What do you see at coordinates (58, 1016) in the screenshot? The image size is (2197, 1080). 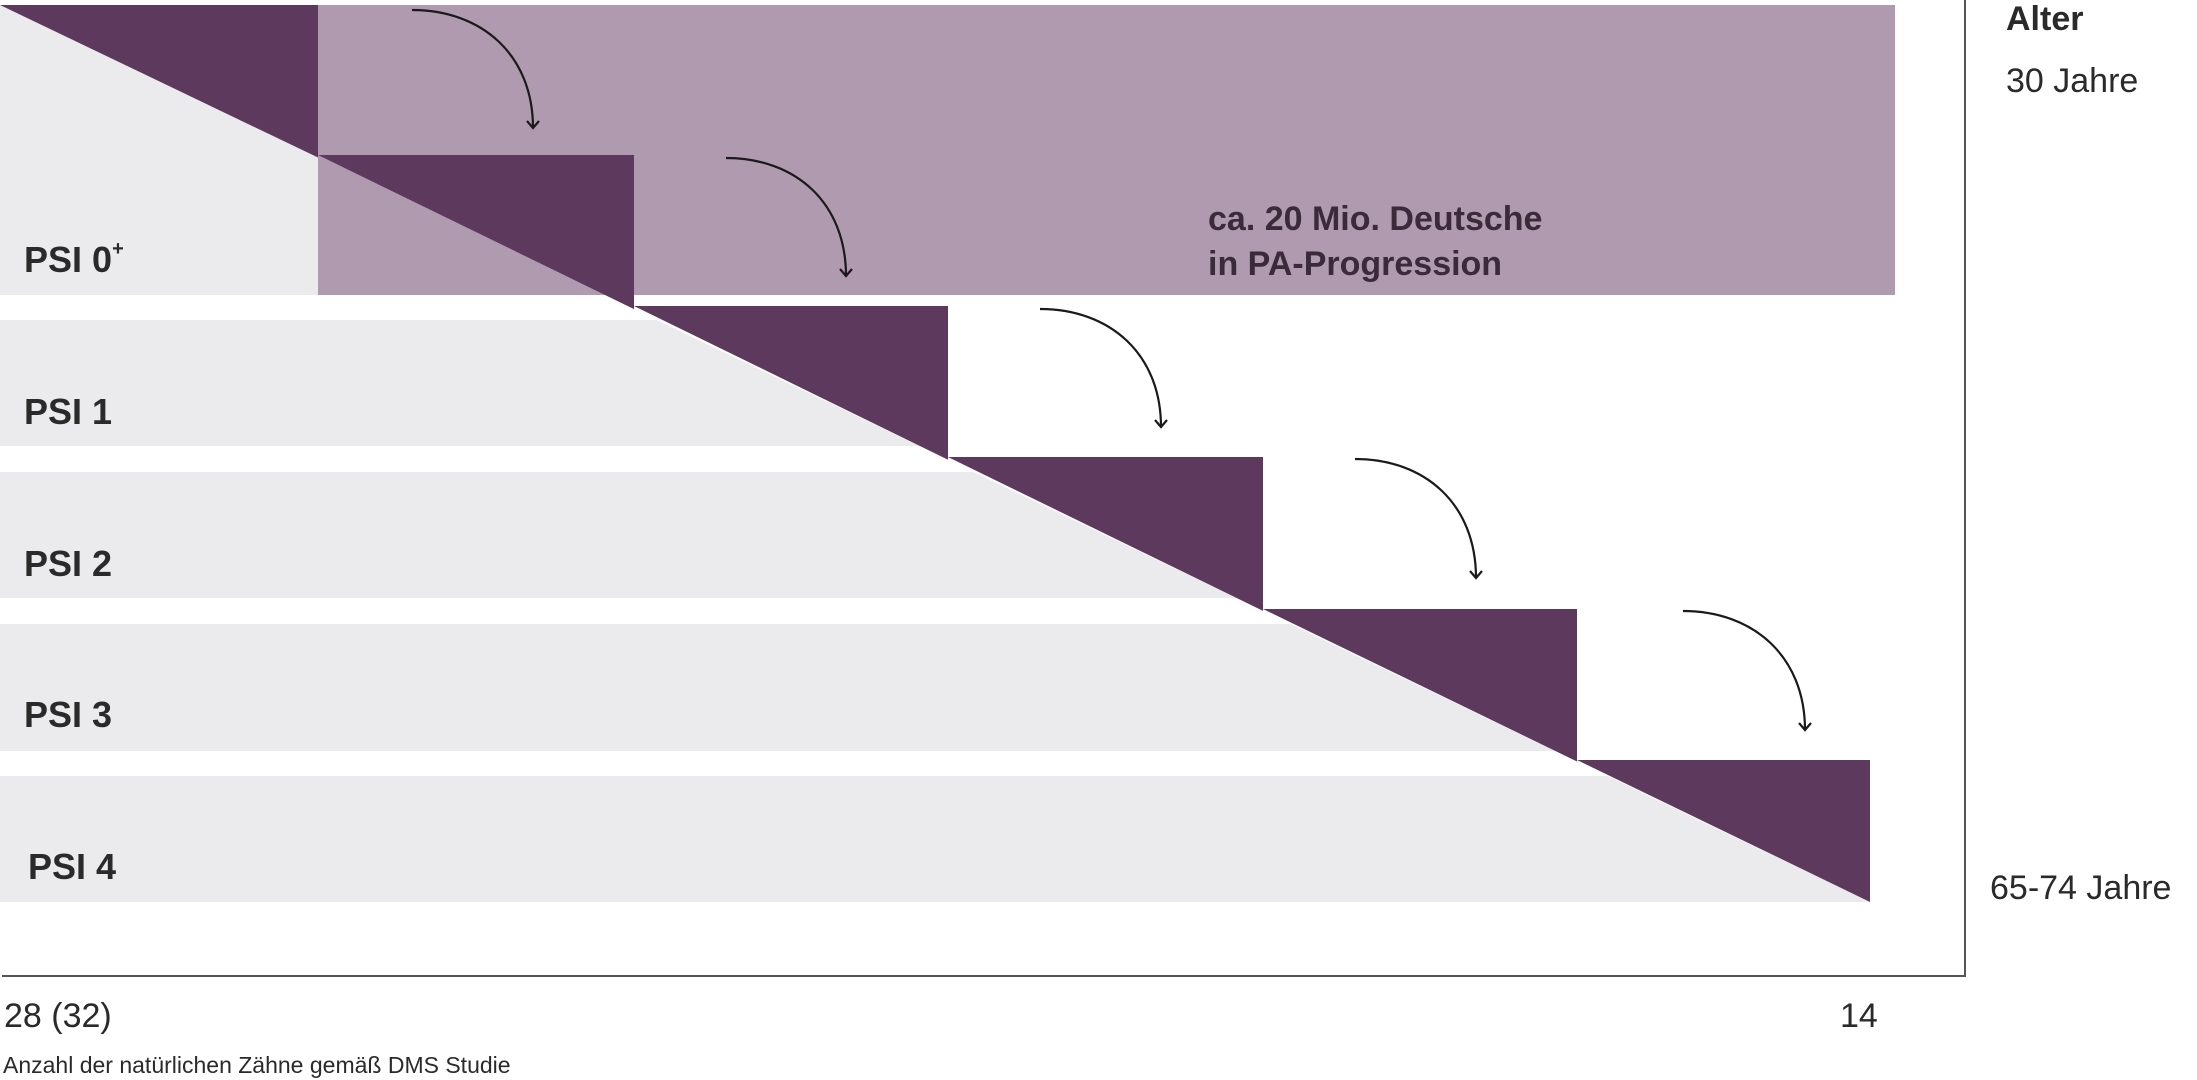 I see `x-axis-start-value: 28 (32)` at bounding box center [58, 1016].